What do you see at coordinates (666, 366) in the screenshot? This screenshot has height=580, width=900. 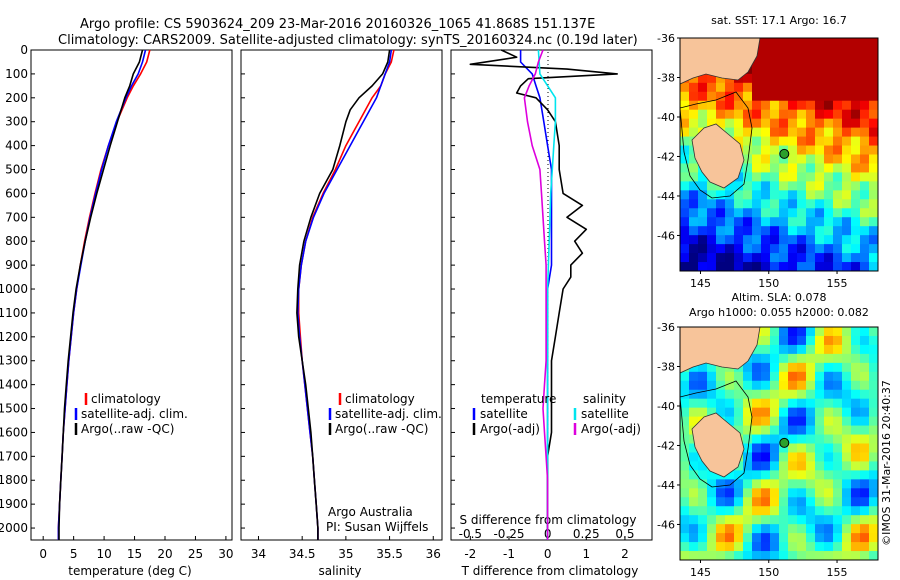 I see `lat-tick-label: -38` at bounding box center [666, 366].